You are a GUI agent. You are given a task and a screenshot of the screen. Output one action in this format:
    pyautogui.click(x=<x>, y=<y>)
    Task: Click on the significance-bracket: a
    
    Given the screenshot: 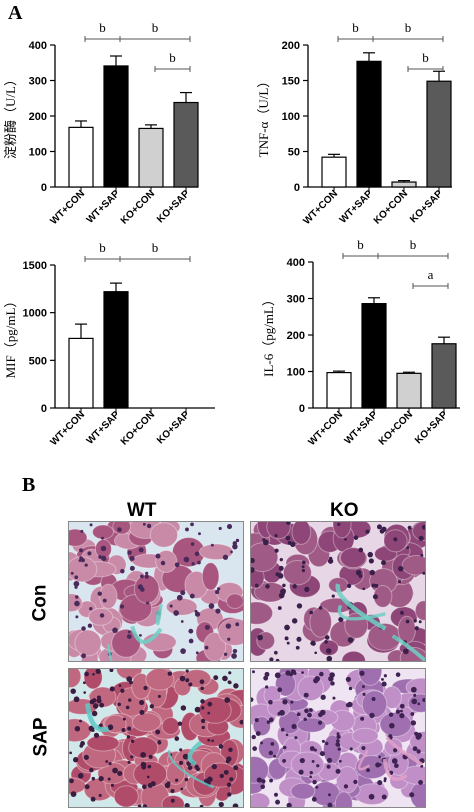 What is the action you would take?
    pyautogui.click(x=430, y=278)
    